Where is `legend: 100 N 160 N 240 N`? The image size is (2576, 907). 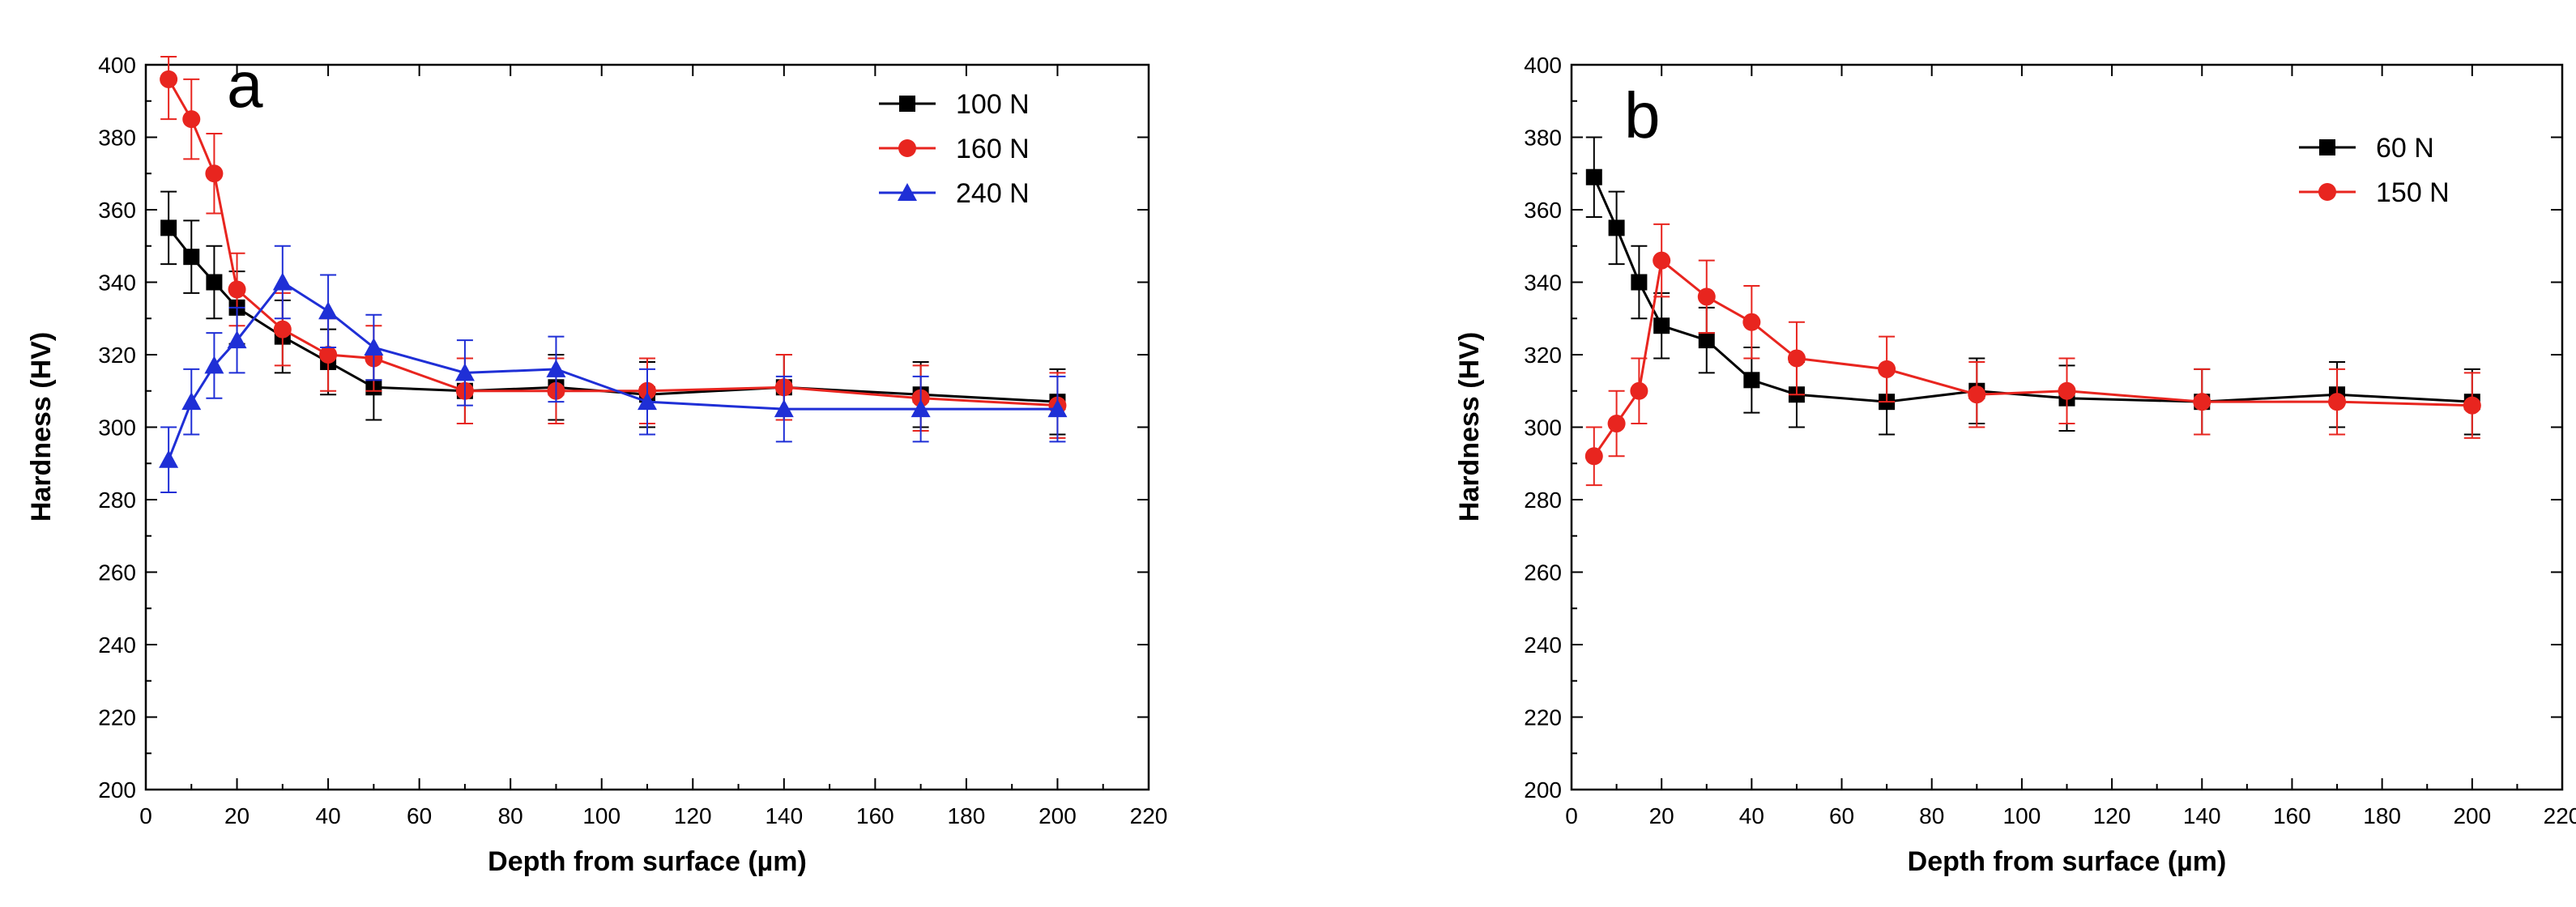 legend: 100 N 160 N 240 N is located at coordinates (955, 149).